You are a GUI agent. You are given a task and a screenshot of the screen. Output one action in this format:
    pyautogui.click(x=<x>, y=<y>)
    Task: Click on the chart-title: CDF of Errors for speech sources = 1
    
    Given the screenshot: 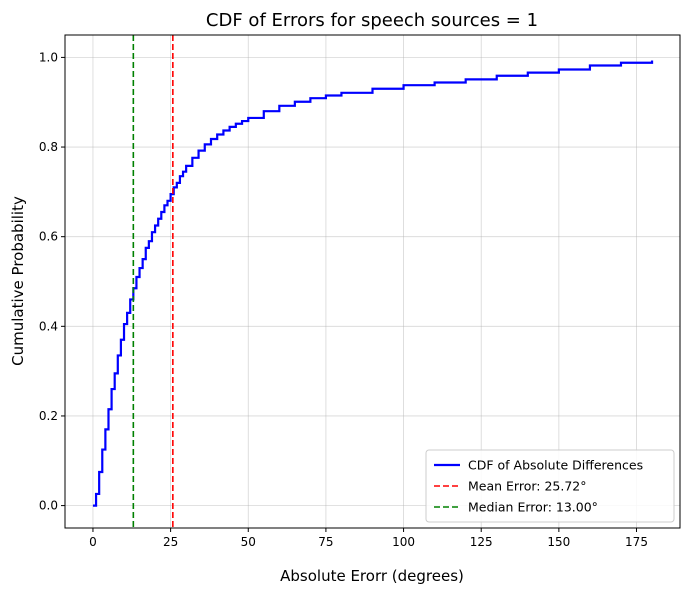 What is the action you would take?
    pyautogui.click(x=372, y=20)
    